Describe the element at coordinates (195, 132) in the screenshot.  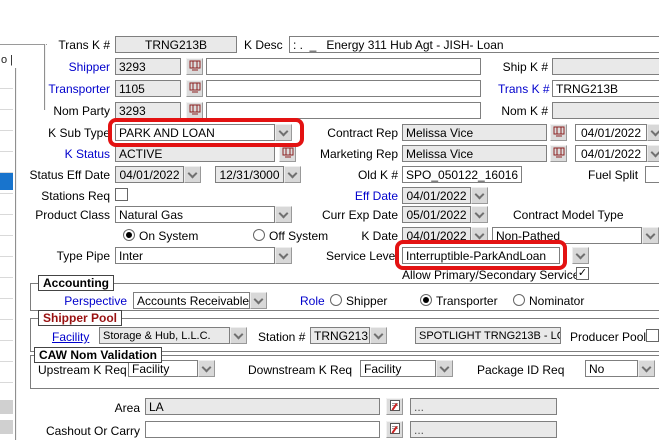
I see `k-sub-type-field: PARK AND LOAN` at that location.